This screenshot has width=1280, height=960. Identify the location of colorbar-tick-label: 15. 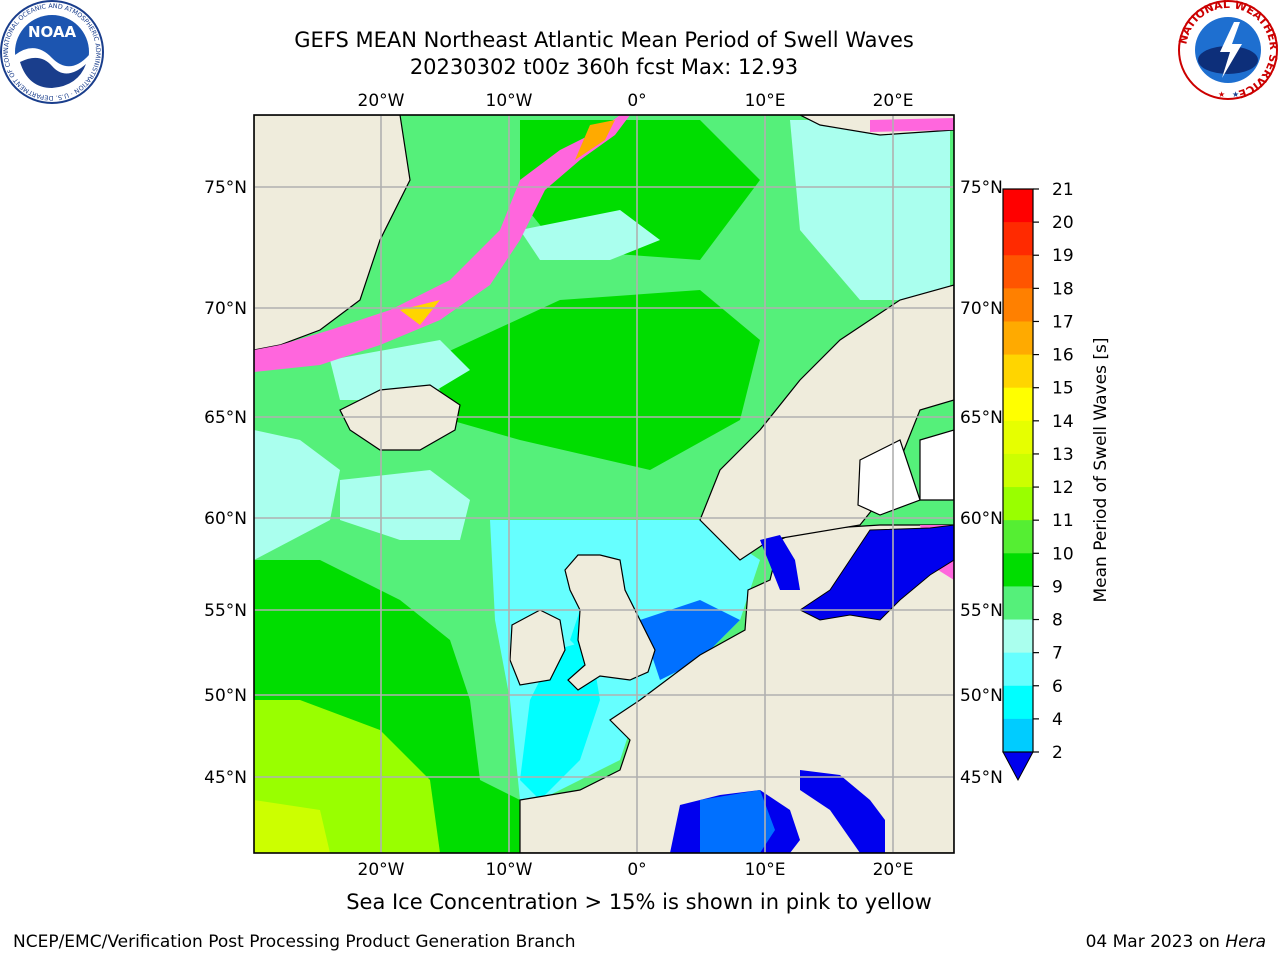
(1063, 389).